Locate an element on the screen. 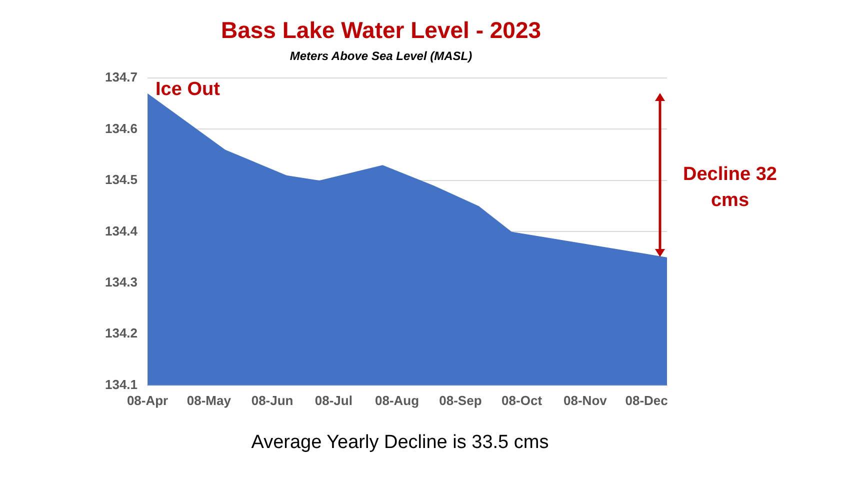 This screenshot has height=480, width=853. x-tick-label: 08-May is located at coordinates (209, 400).